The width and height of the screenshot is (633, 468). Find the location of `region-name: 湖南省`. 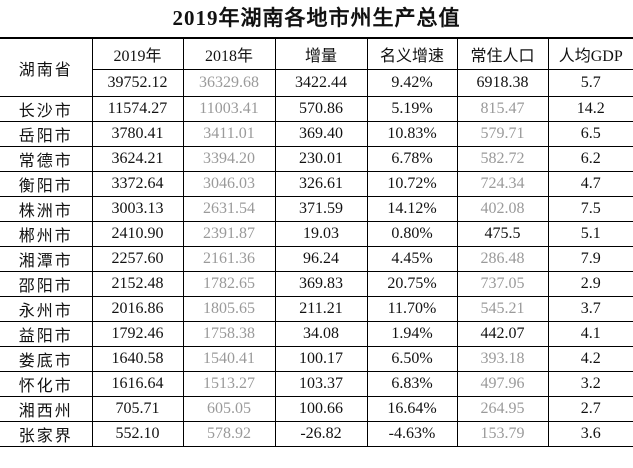

region-name: 湖南省 is located at coordinates (46, 67).